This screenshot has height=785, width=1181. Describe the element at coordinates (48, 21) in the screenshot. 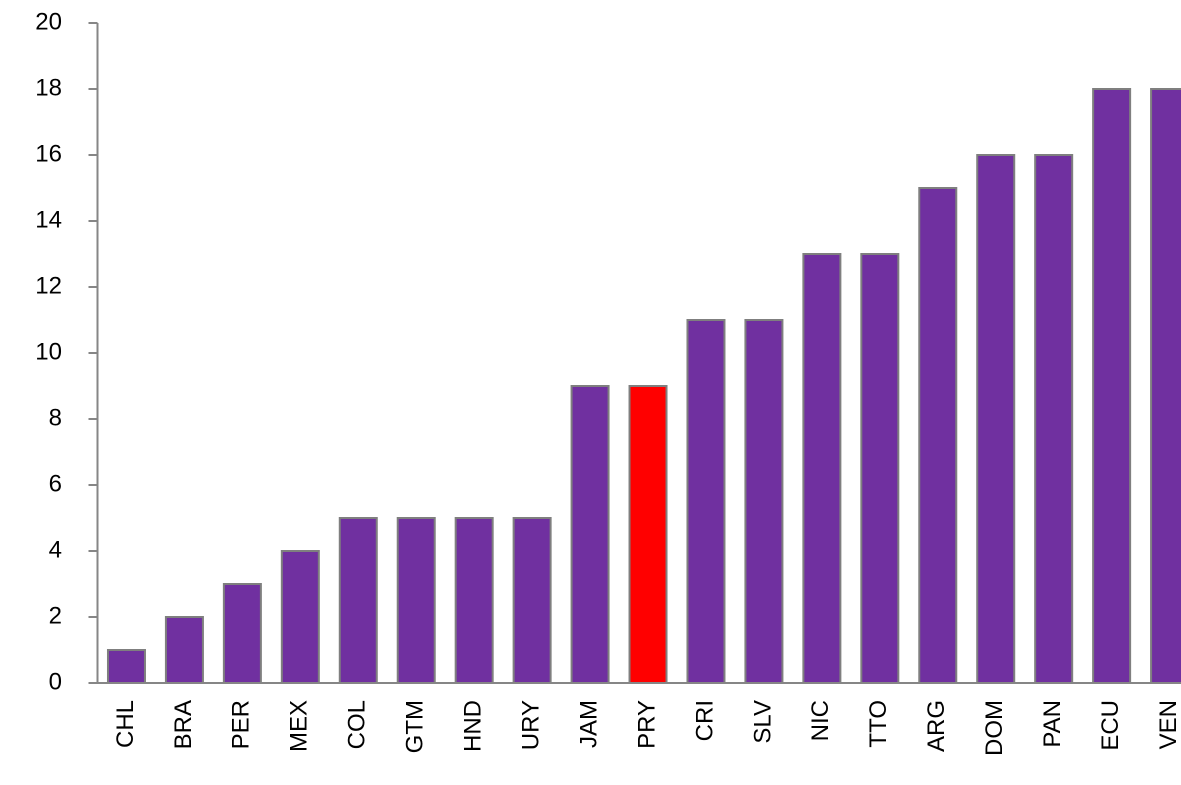

I see `y-tick-label: 20` at that location.